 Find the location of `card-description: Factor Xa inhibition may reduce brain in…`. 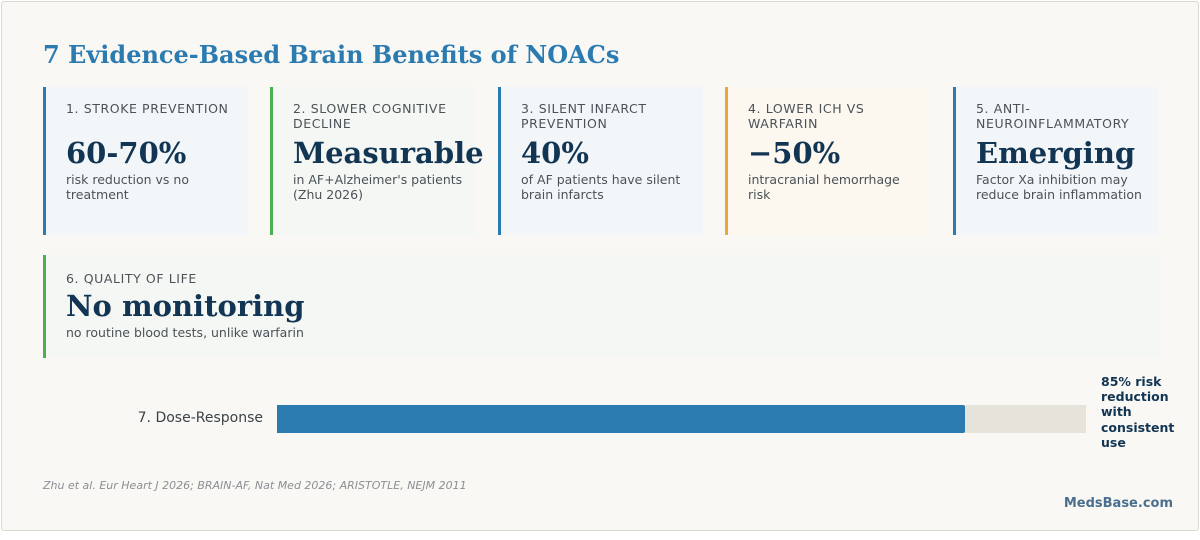

card-description: Factor Xa inhibition may reduce brain in… is located at coordinates (1059, 187).